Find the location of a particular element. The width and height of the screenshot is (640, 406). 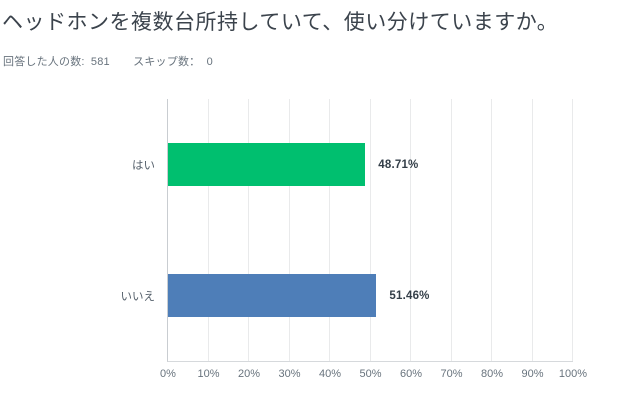

category-label: いいえ is located at coordinates (138, 296).